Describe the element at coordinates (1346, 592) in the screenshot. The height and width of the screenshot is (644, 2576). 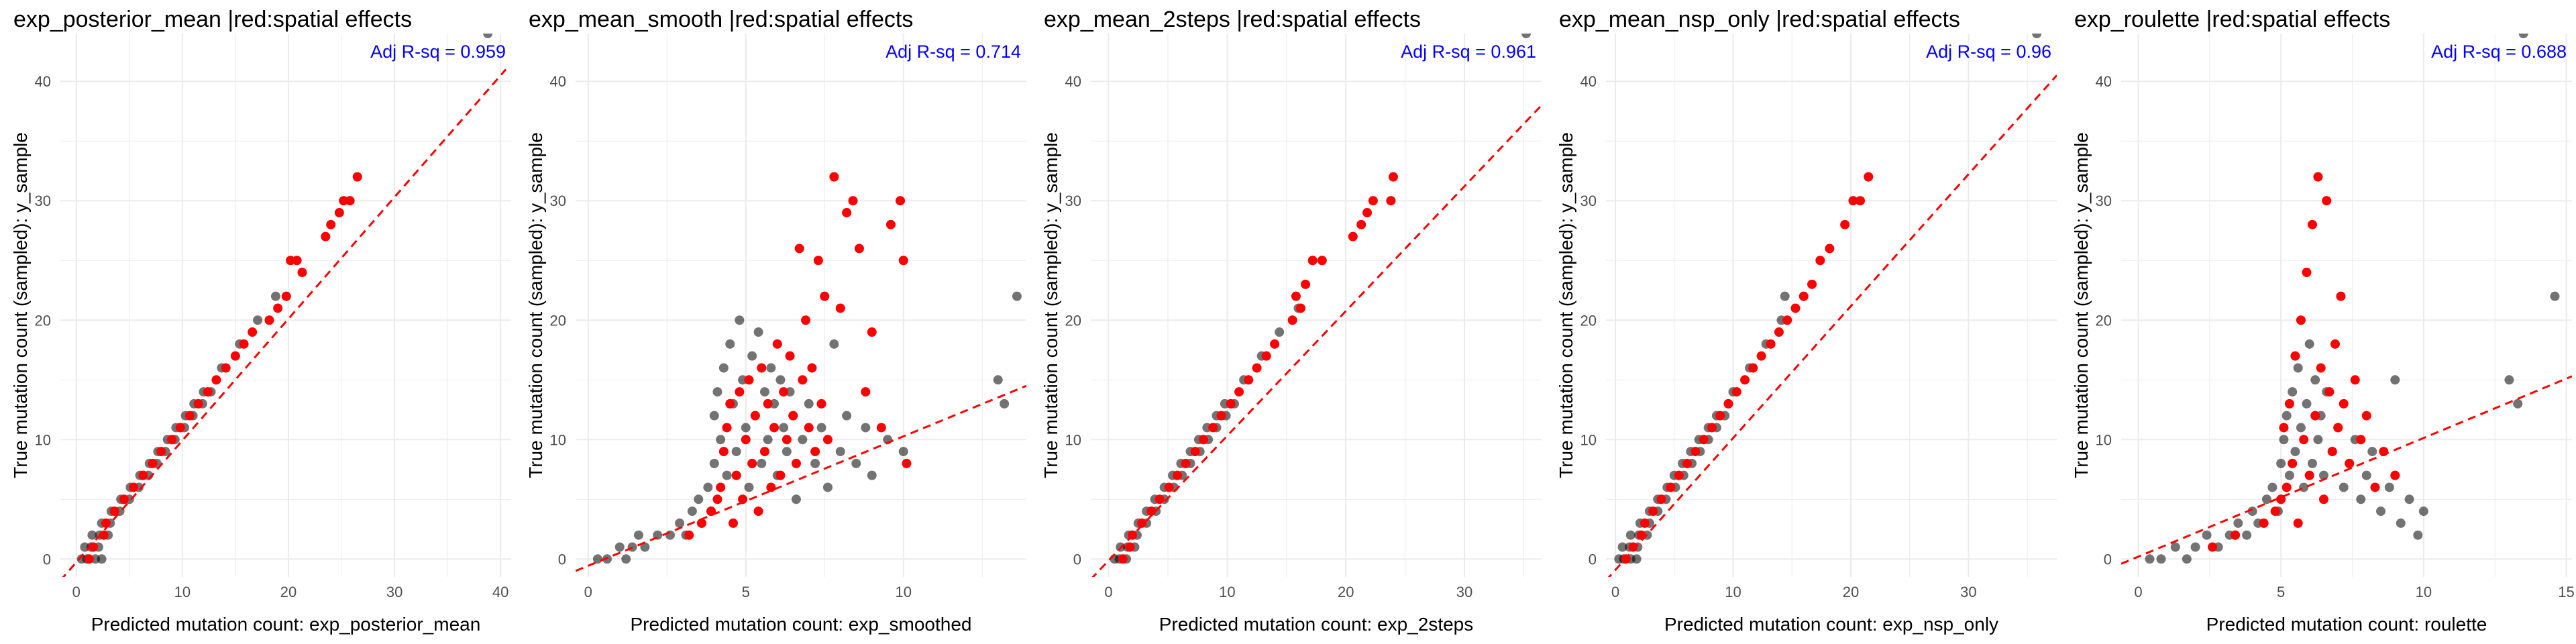
I see `x-tick-label: 20` at that location.